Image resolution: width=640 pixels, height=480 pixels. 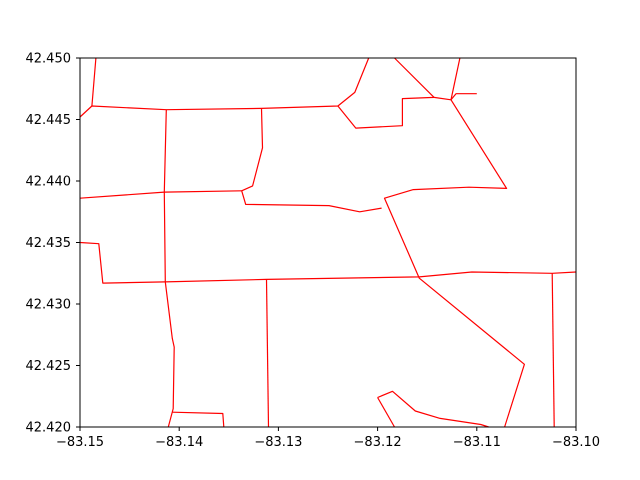 I want to click on y-tick-label: 42.440, so click(x=49, y=182).